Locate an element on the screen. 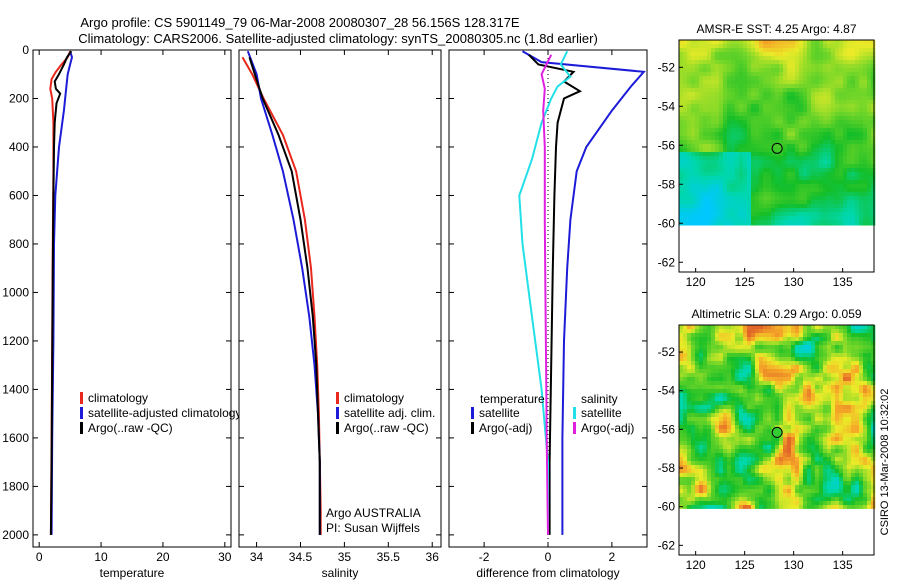 This screenshot has height=580, width=900. x-tick-label: 35 is located at coordinates (345, 557).